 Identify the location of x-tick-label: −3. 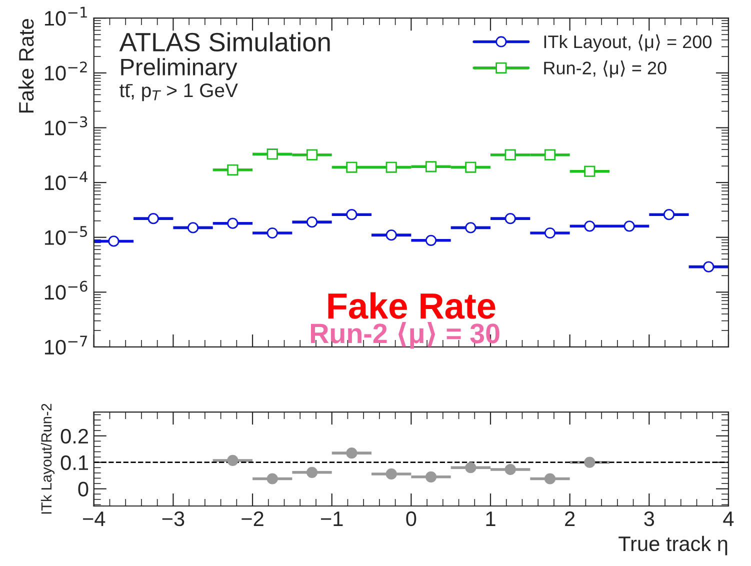
(173, 518).